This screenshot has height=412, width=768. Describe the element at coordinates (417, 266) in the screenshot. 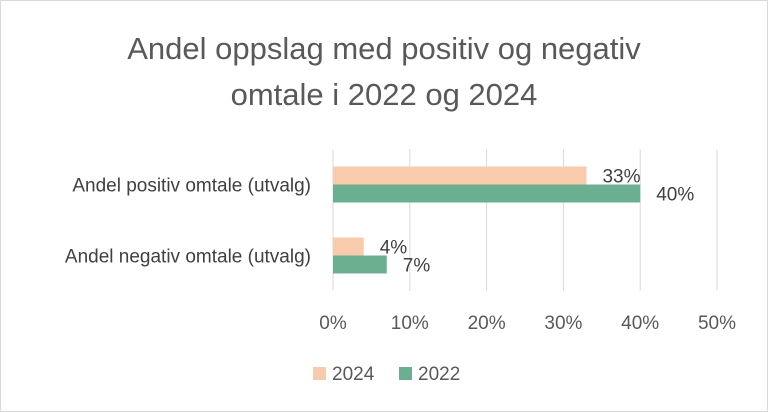

I see `data-label: 7%` at that location.